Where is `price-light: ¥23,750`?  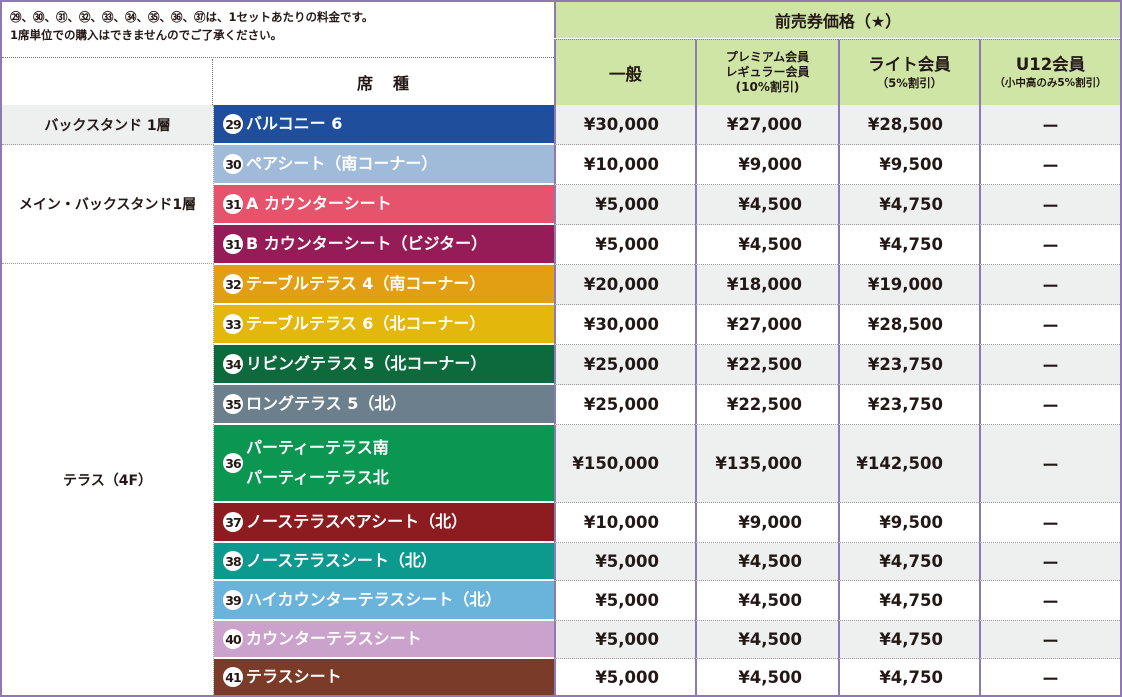
price-light: ¥23,750 is located at coordinates (908, 365).